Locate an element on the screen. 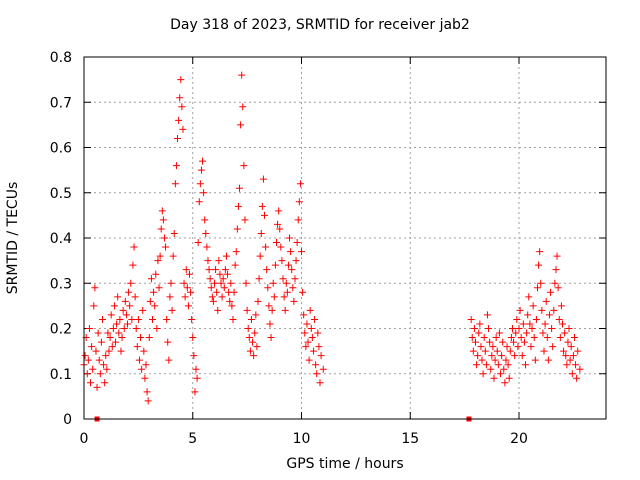  y-tick-label: 0.5 is located at coordinates (61, 194).